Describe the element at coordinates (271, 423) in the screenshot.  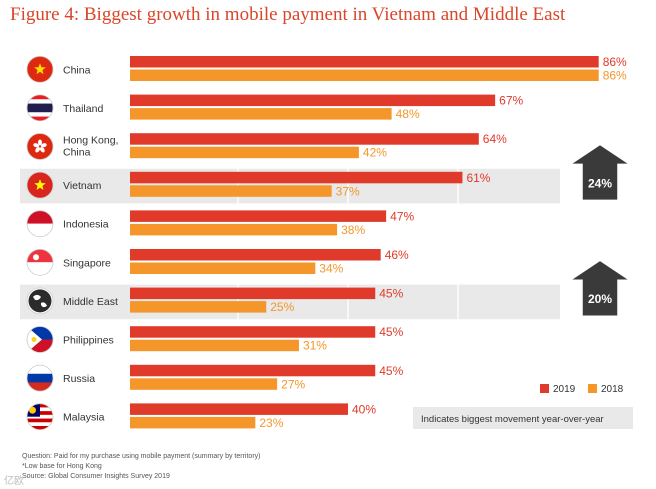
I see `value-label-malaysia-2018: 23%` at that location.